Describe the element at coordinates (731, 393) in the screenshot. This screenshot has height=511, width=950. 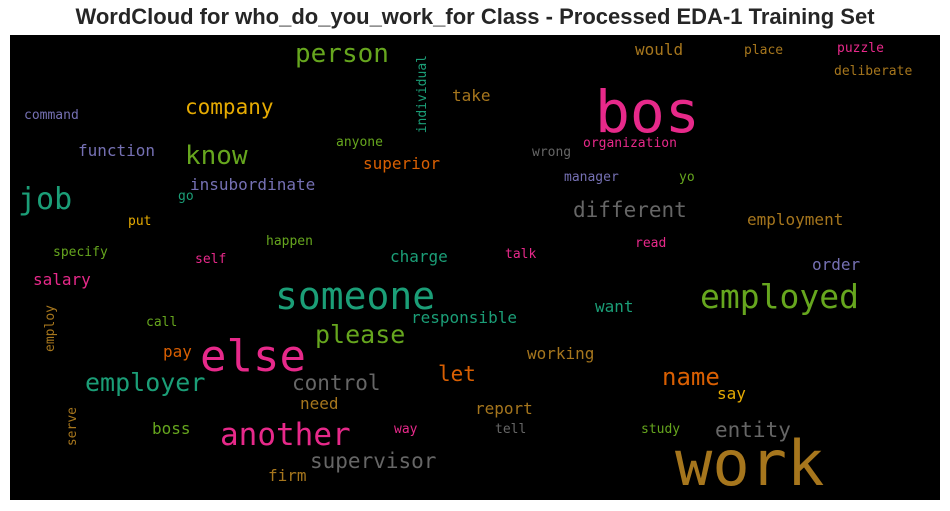
I see `word-say: say` at that location.